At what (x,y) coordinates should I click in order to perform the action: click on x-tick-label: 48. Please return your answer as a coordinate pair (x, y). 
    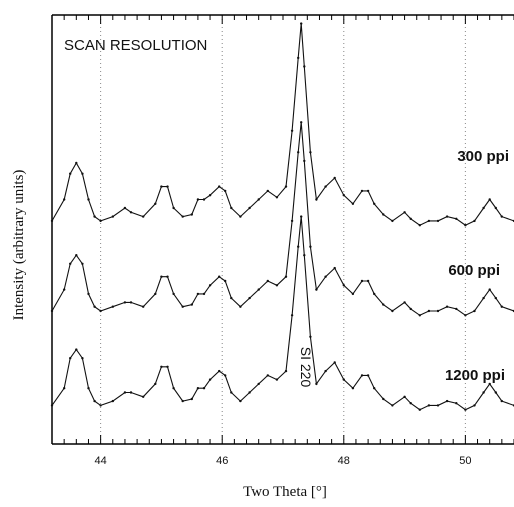
    Looking at the image, I should click on (344, 461).